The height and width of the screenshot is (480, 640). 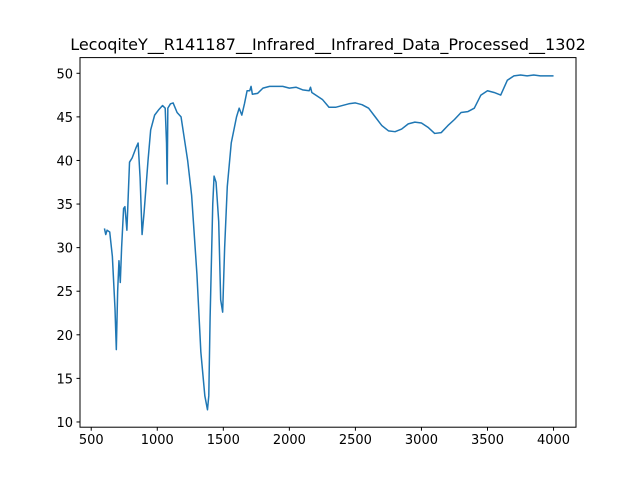 What do you see at coordinates (64, 249) in the screenshot?
I see `y-tick-label: 30` at bounding box center [64, 249].